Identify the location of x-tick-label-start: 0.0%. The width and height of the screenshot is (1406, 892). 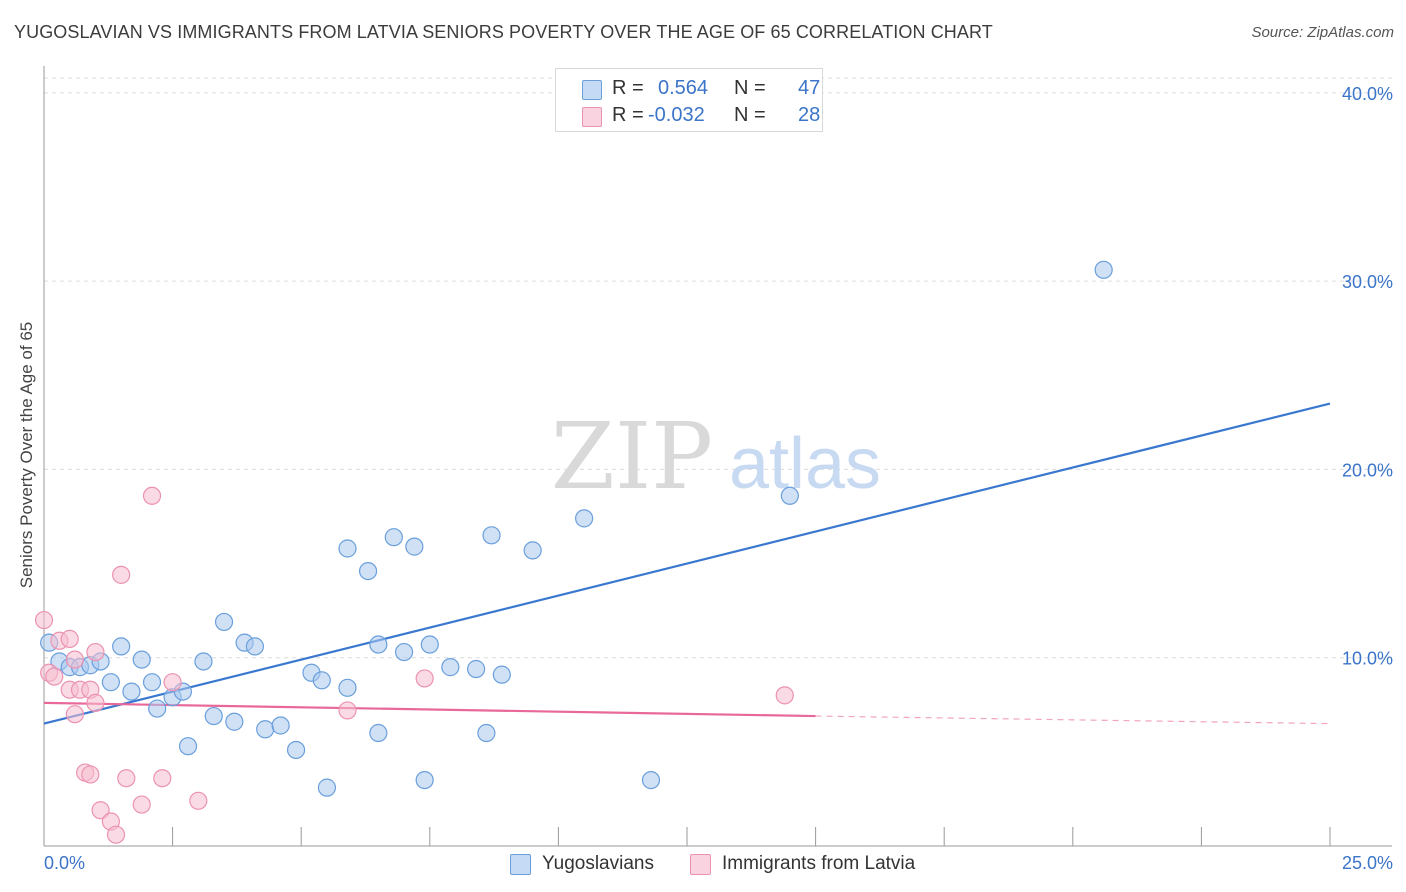
(64, 863).